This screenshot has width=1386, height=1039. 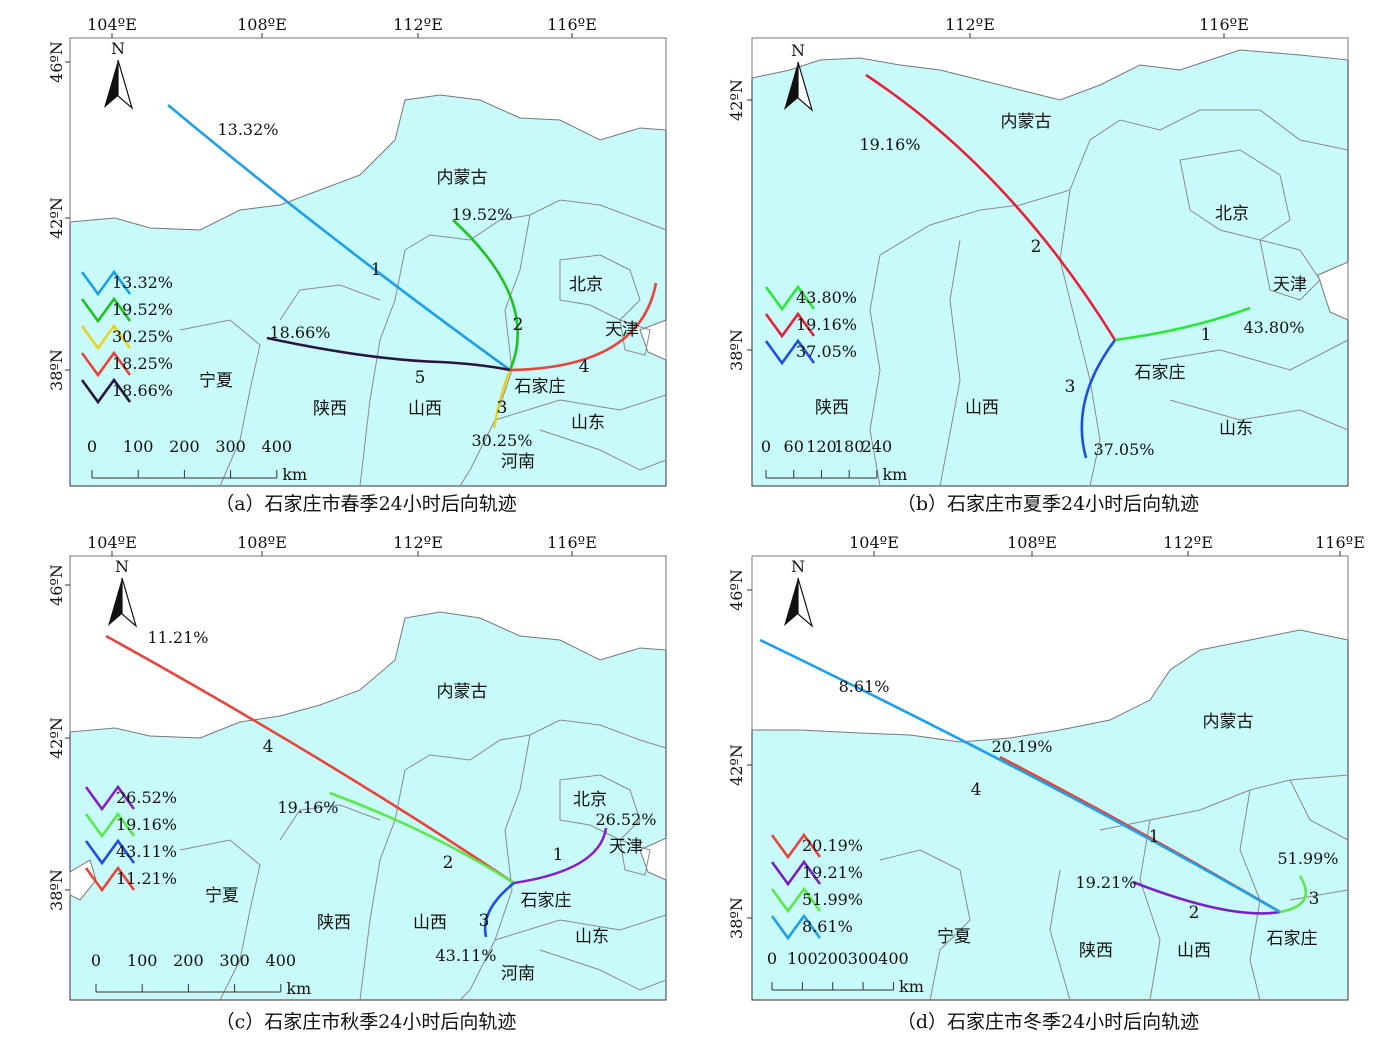 I want to click on longitude-tick-label: 104ºE, so click(x=874, y=542).